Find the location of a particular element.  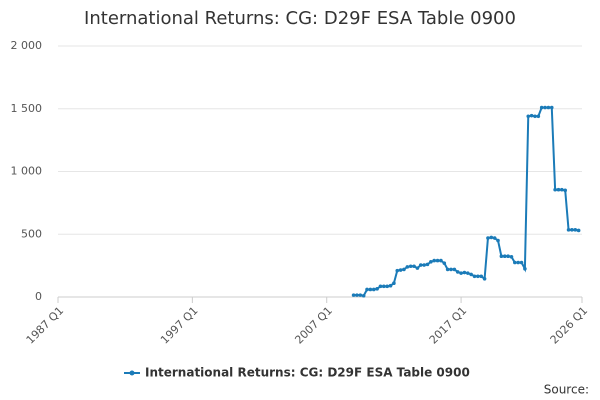

x-tick-label: 2017 Q1 is located at coordinates (448, 325).